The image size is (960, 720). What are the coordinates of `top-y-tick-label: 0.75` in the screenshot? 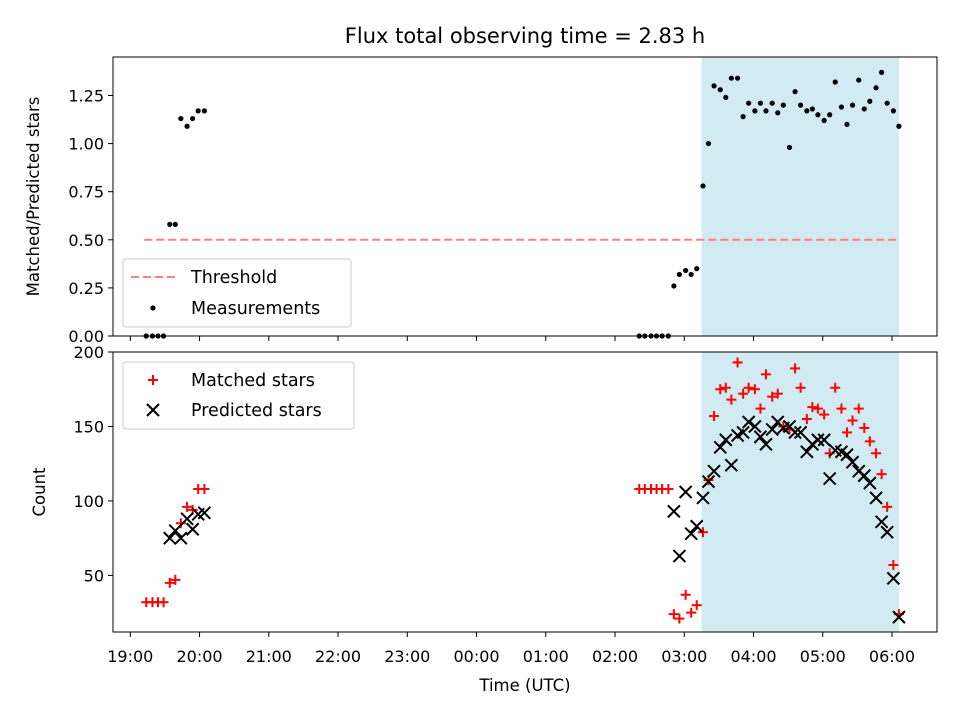 It's located at (86, 192).